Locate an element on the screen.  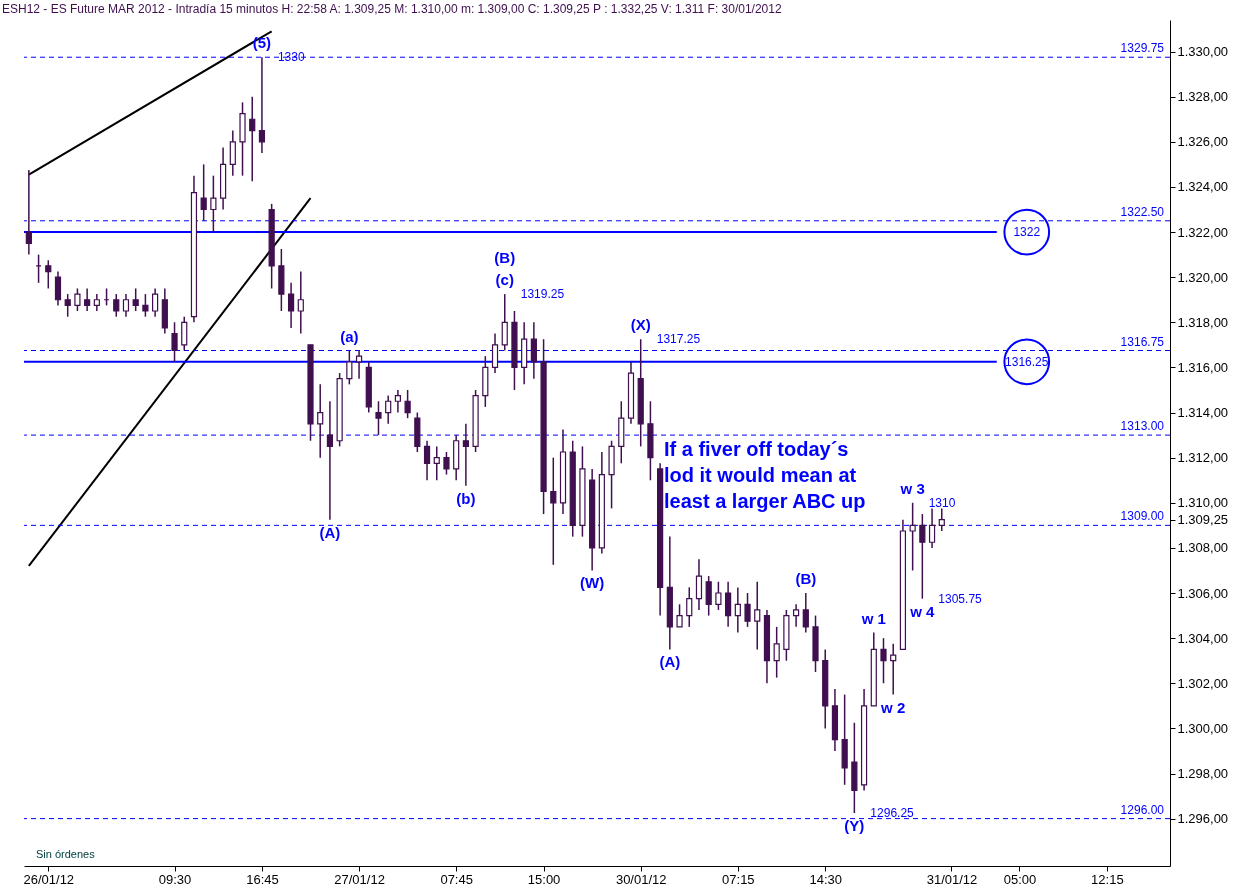
y-tick-label: 1.300,00 is located at coordinates (1203, 728).